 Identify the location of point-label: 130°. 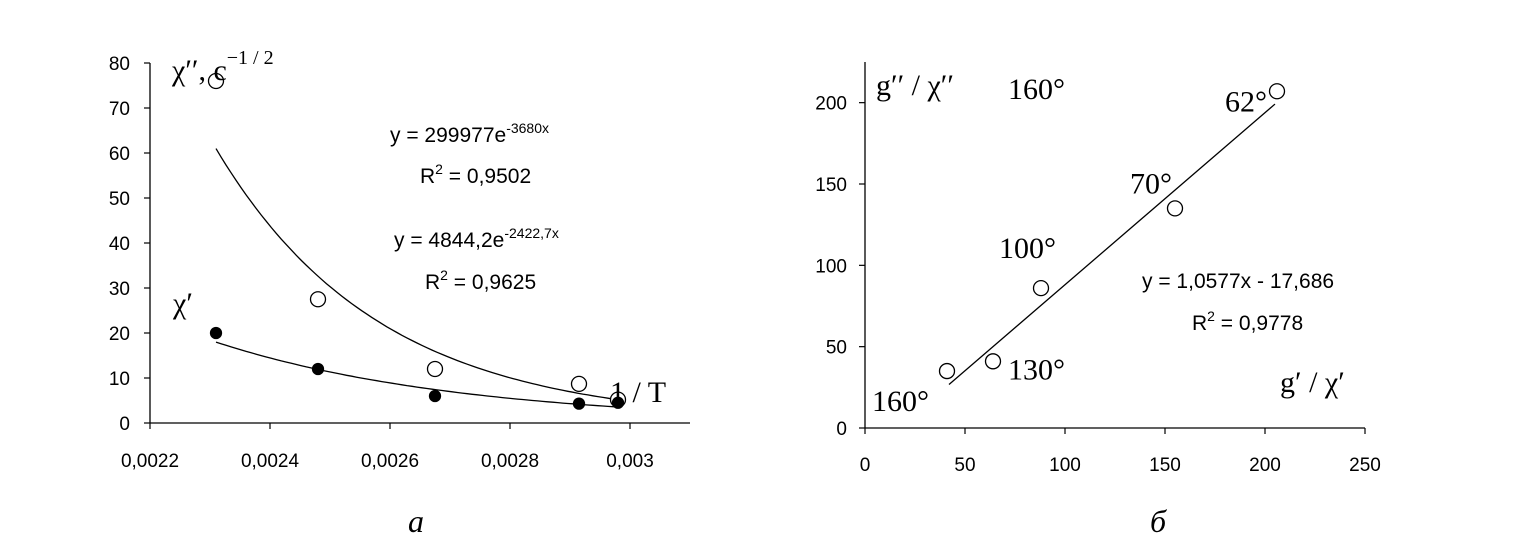
(1036, 369).